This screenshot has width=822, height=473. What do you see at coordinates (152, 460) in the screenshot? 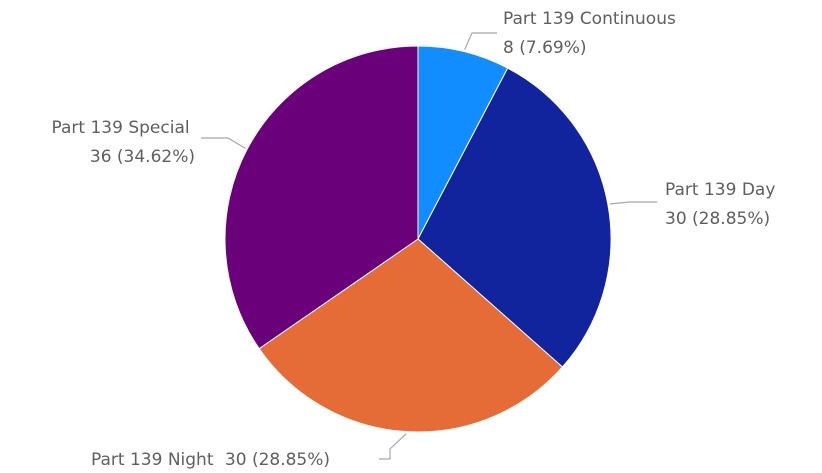
I see `slice-label-name: Part 139 Night` at bounding box center [152, 460].